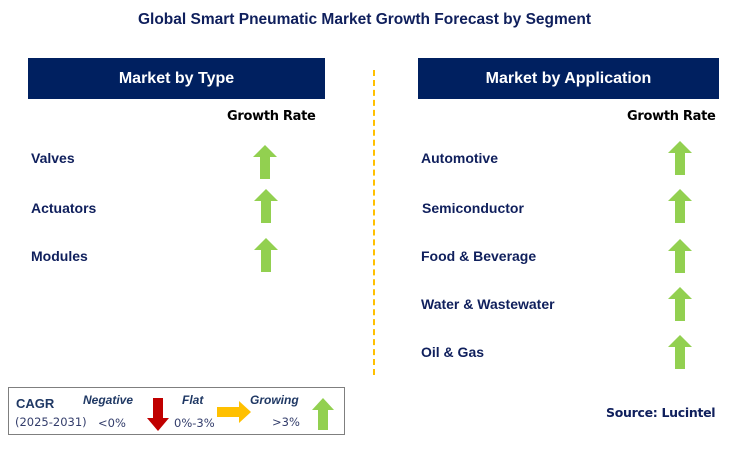 This screenshot has width=729, height=452. What do you see at coordinates (112, 423) in the screenshot?
I see `legend-negative-range: <0%` at bounding box center [112, 423].